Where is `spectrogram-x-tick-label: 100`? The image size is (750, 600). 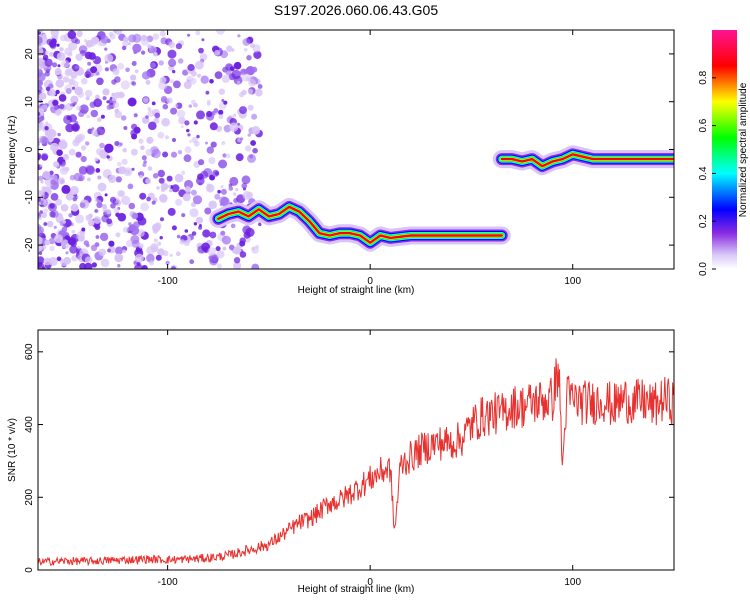
spectrogram-x-tick-label: 100 is located at coordinates (572, 281).